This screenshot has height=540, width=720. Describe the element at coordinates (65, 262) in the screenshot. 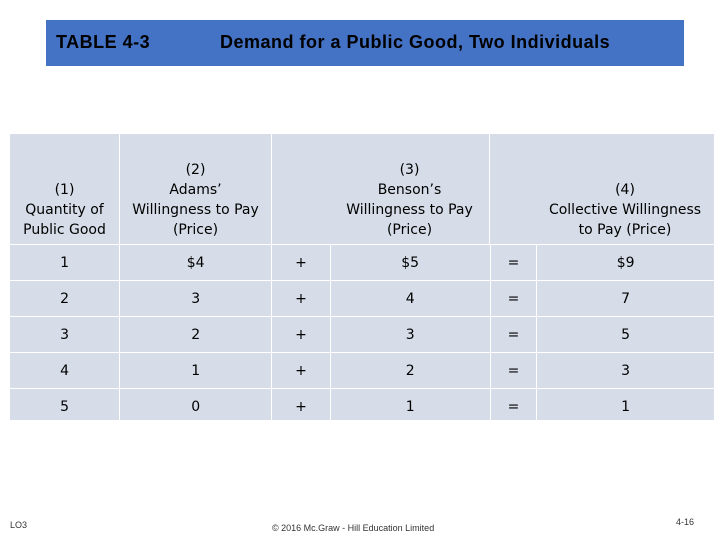

I see `cell-quantity: 1` at that location.